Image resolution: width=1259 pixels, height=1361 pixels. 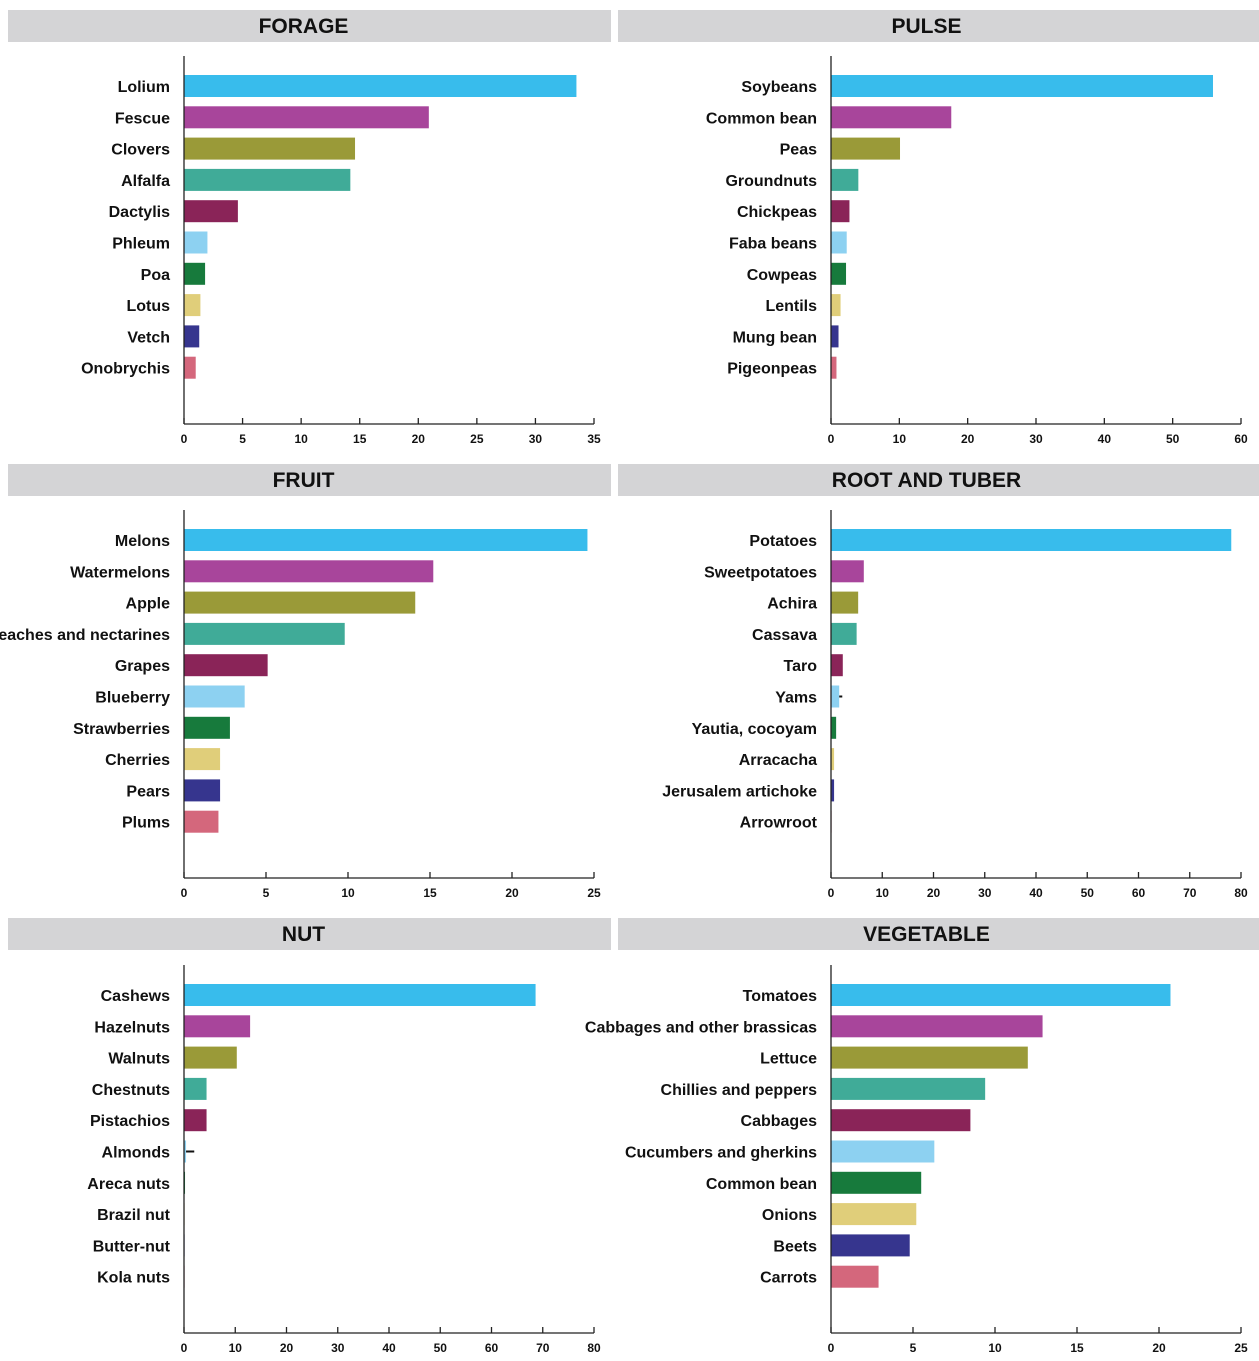 I want to click on category-label: Vetch, so click(x=148, y=337).